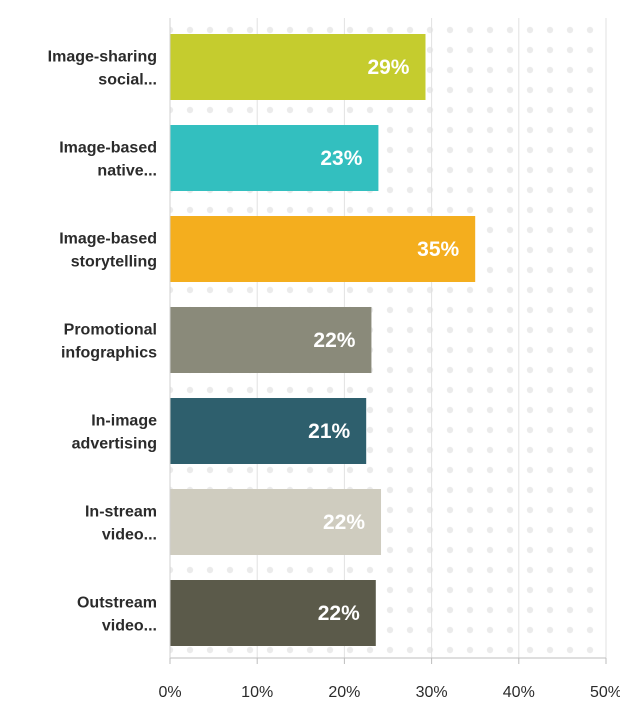  Describe the element at coordinates (329, 431) in the screenshot. I see `data-label: 21%` at that location.